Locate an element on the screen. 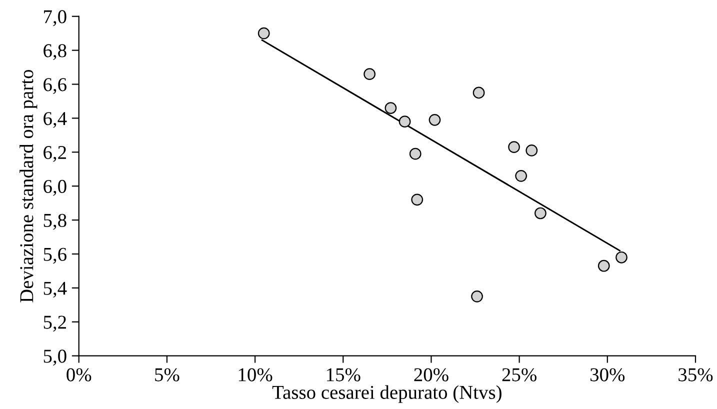 The image size is (717, 409). y-axis-title: Deviazione standard ora parto is located at coordinates (29, 186).